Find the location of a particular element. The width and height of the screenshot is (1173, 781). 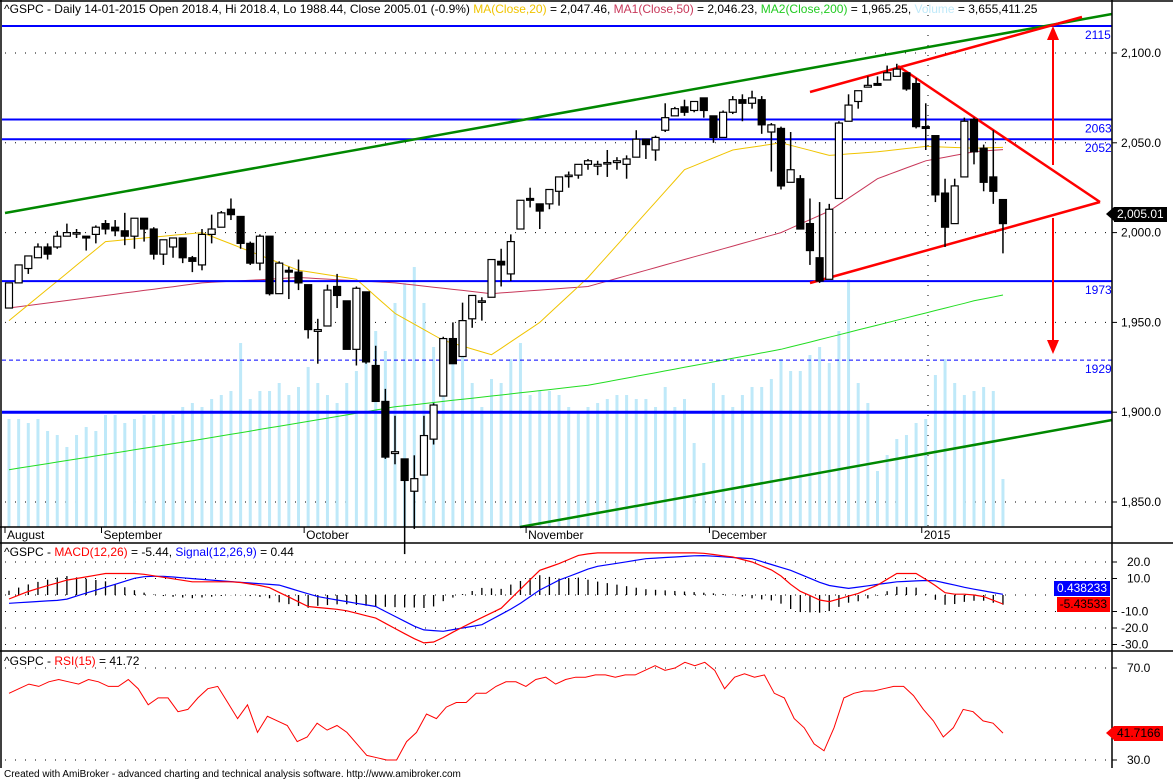

price-tick-label: 2,100.0 is located at coordinates (1141, 53).